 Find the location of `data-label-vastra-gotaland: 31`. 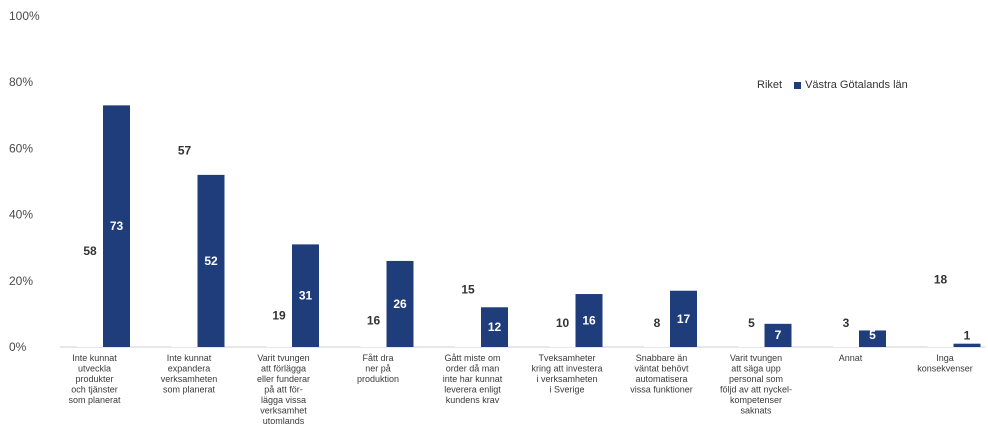

data-label-vastra-gotaland: 31 is located at coordinates (306, 296).